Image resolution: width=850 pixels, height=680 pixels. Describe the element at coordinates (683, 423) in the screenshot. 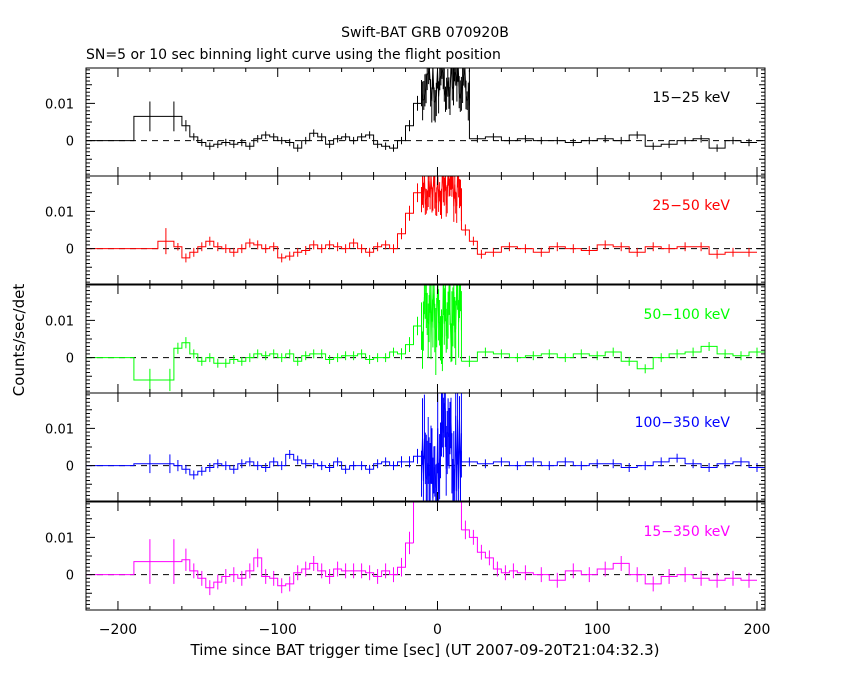

I see `band-label: 100−350 keV` at that location.